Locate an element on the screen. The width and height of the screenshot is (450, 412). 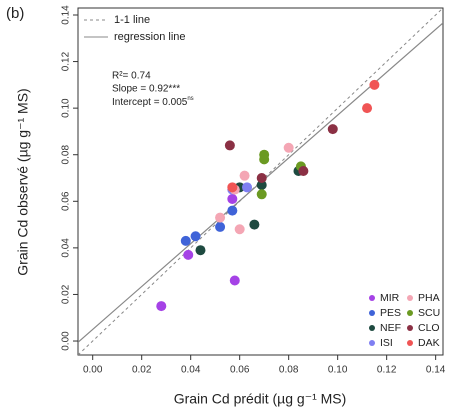
y-tick-label: 0.02 is located at coordinates (66, 294).